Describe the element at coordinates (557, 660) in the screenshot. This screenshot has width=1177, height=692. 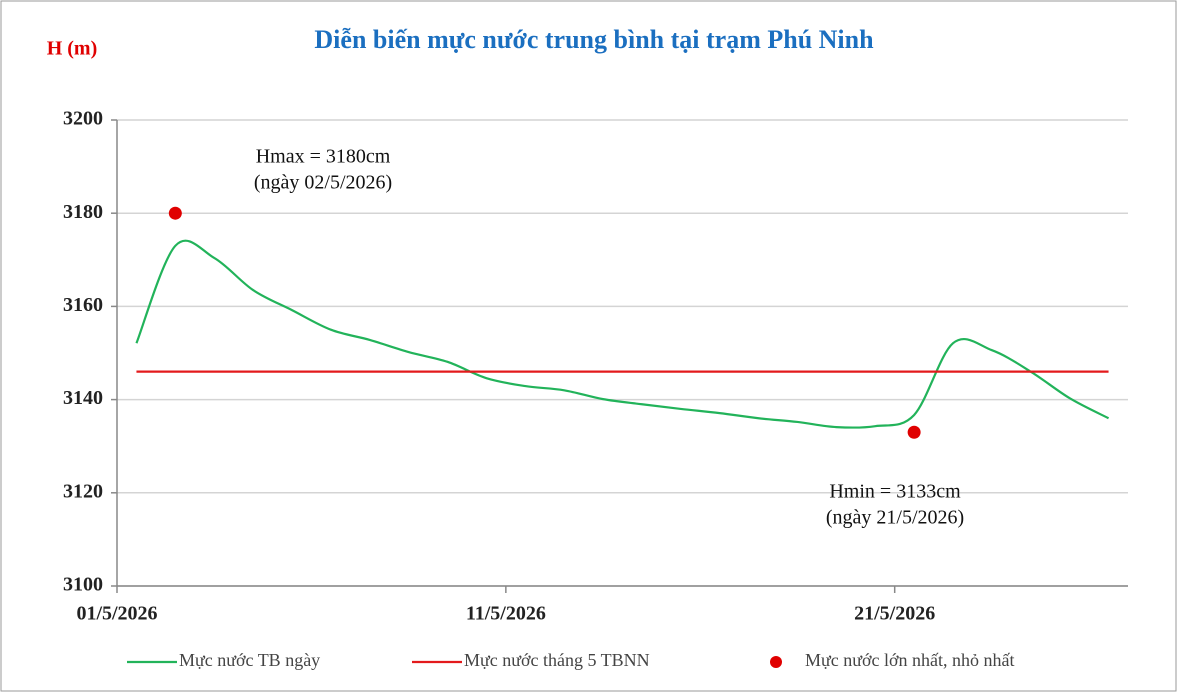
I see `legend-label: Mực nước tháng 5 TBNN` at that location.